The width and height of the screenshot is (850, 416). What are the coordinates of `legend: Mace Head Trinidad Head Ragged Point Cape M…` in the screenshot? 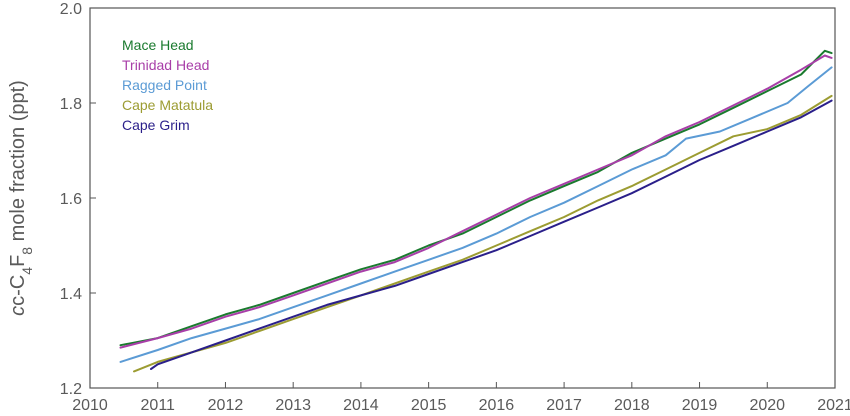 It's located at (167, 85).